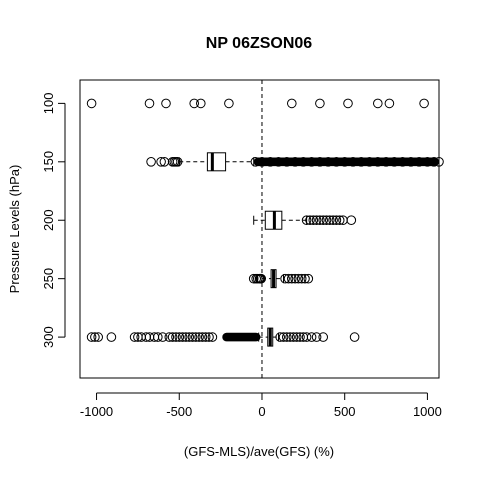 This screenshot has height=480, width=480. Describe the element at coordinates (48, 104) in the screenshot. I see `y-tick-label: 100` at that location.